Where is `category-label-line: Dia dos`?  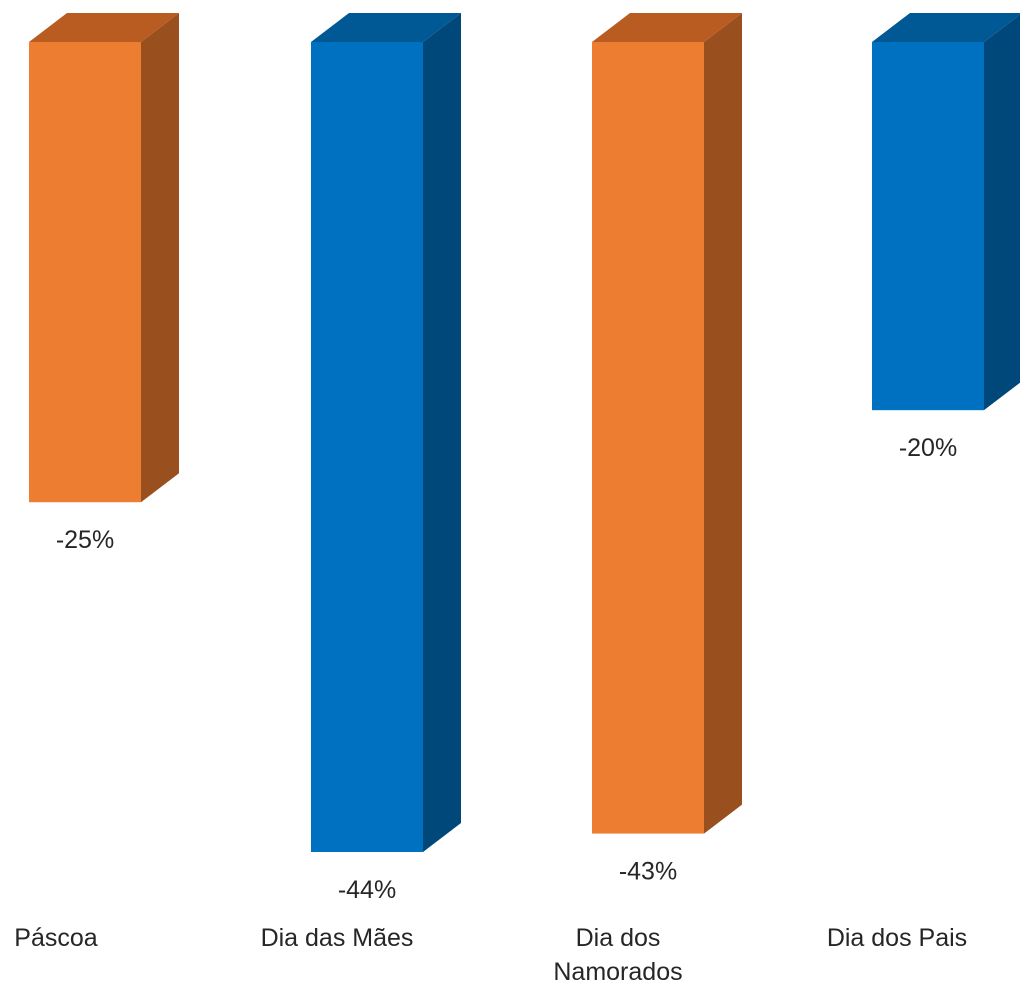 category-label-line: Dia dos is located at coordinates (618, 938).